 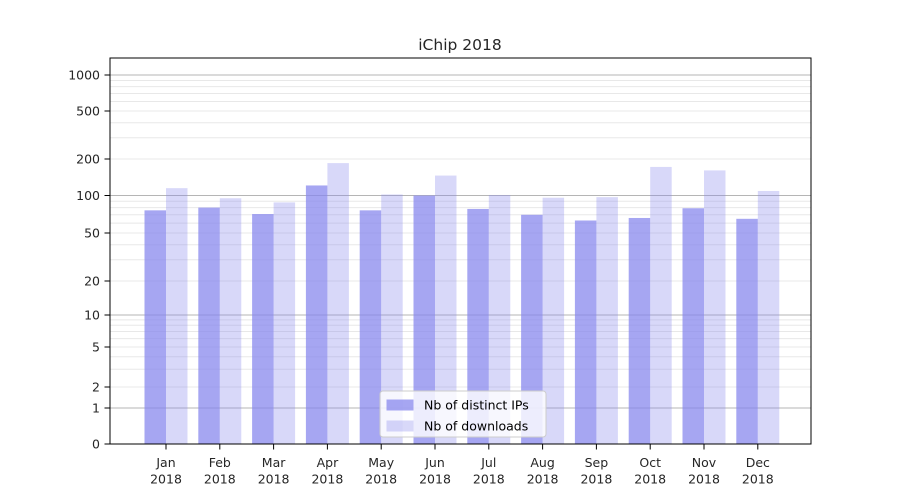 What do you see at coordinates (476, 426) in the screenshot?
I see `legend-label-downloads: Nb of downloads` at bounding box center [476, 426].